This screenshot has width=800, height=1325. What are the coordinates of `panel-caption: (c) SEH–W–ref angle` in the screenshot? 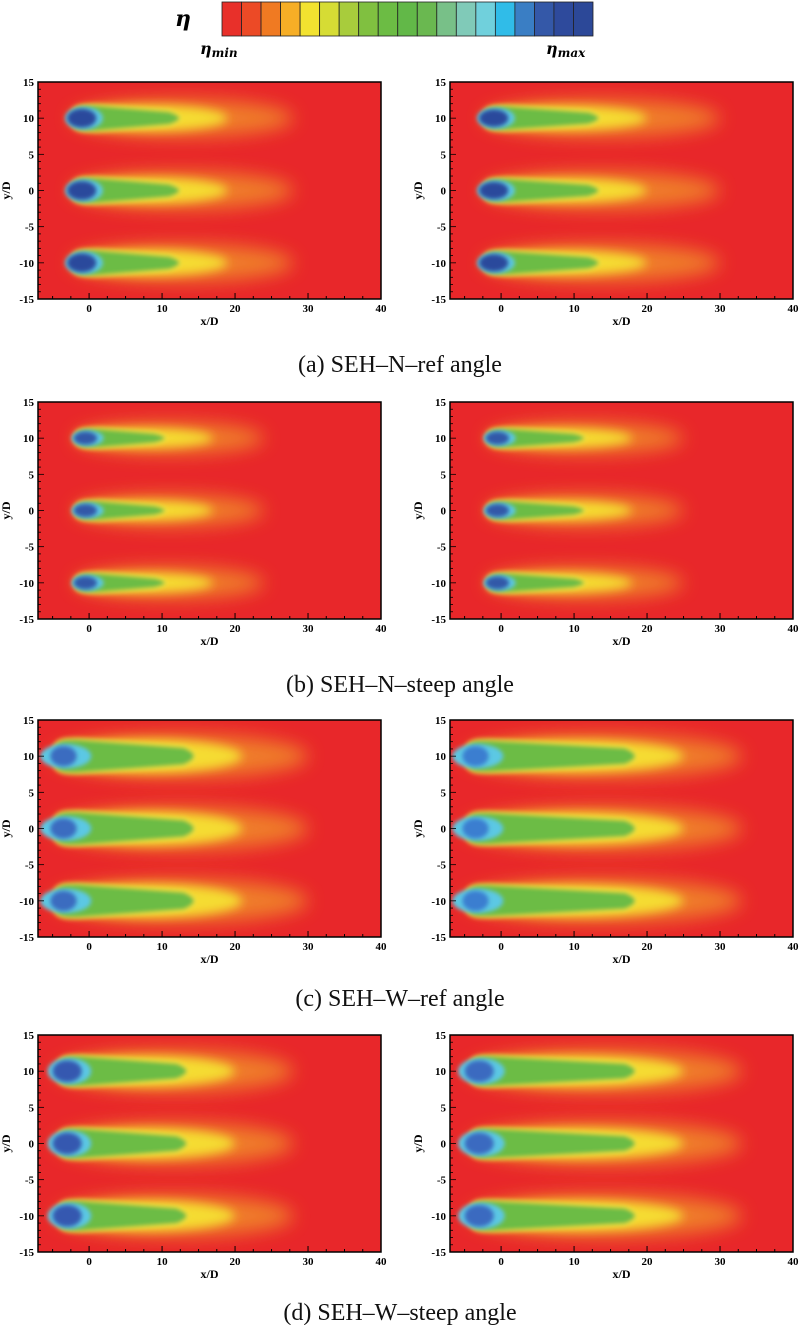 It's located at (399, 999).